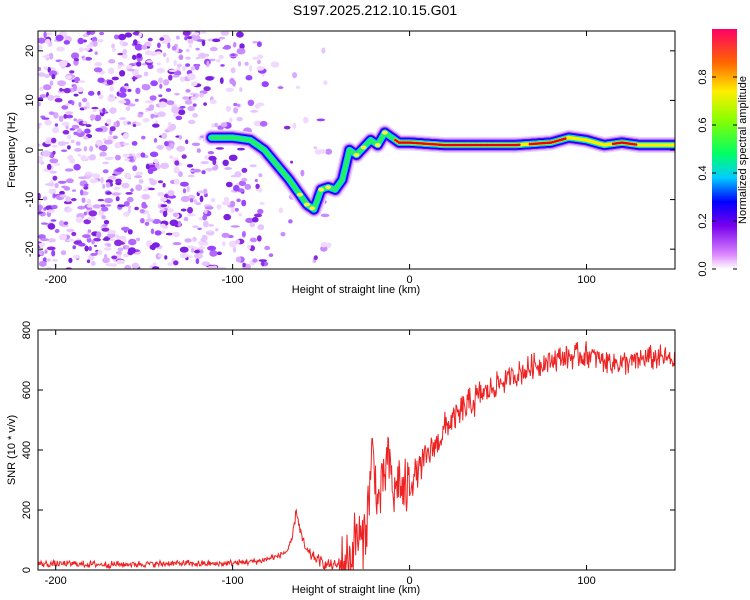  Describe the element at coordinates (703, 124) in the screenshot. I see `colorbar-tick-label: 0.6` at that location.